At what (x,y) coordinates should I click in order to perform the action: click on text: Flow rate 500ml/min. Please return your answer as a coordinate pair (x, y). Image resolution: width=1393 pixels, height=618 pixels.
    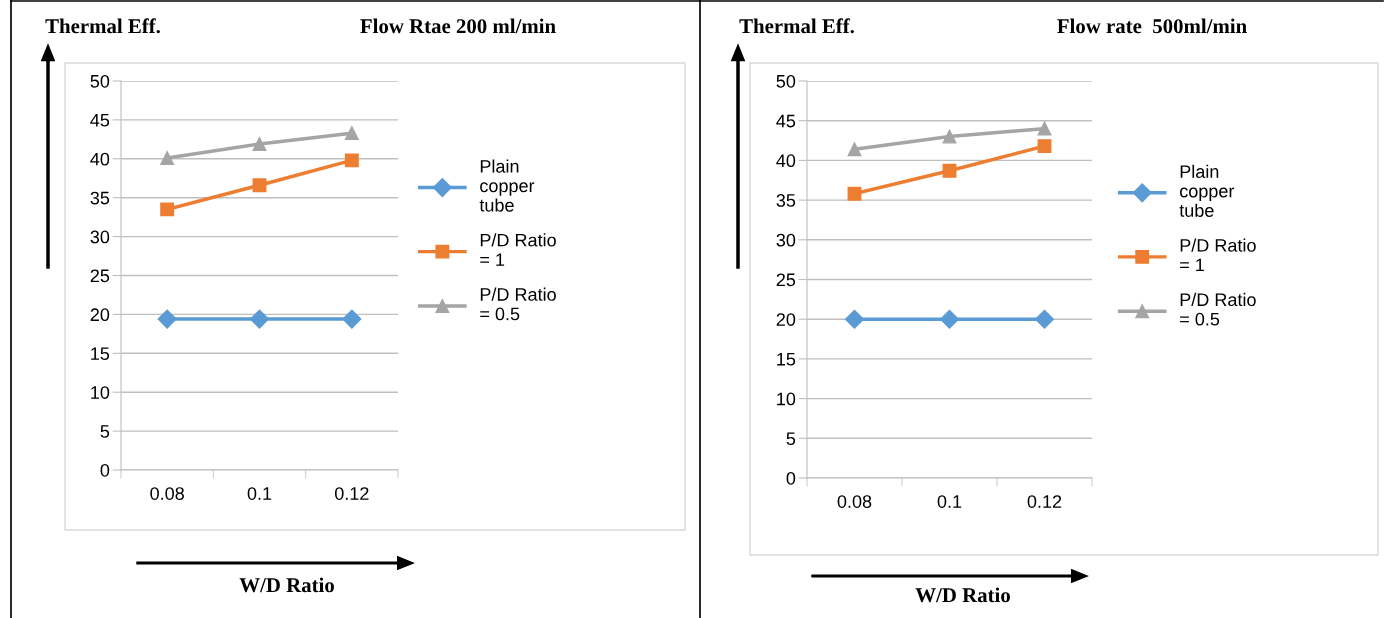
    Looking at the image, I should click on (1152, 26).